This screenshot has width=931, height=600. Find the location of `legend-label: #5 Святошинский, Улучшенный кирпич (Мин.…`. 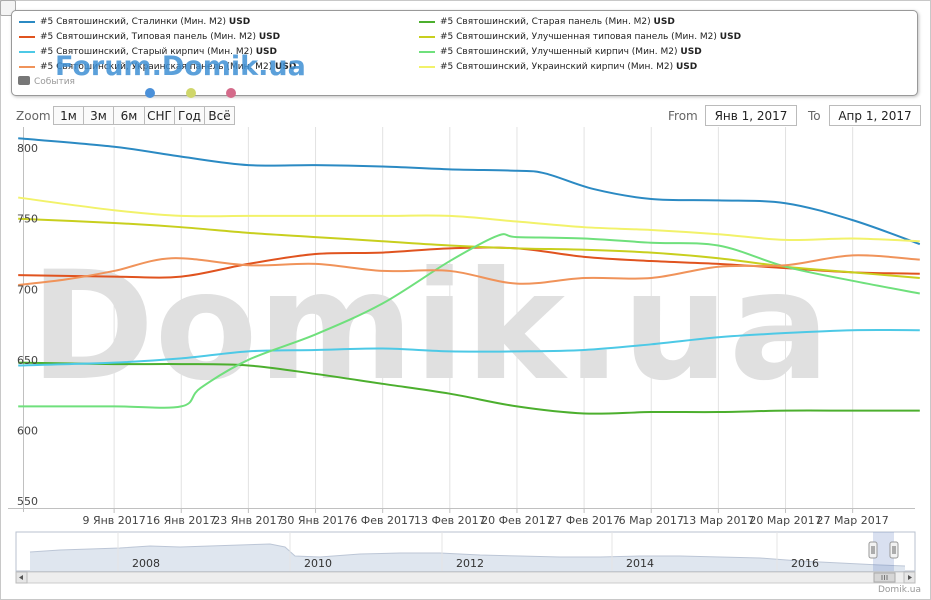

legend-label: #5 Святошинский, Улучшенный кирпич (Мин.… is located at coordinates (571, 52).